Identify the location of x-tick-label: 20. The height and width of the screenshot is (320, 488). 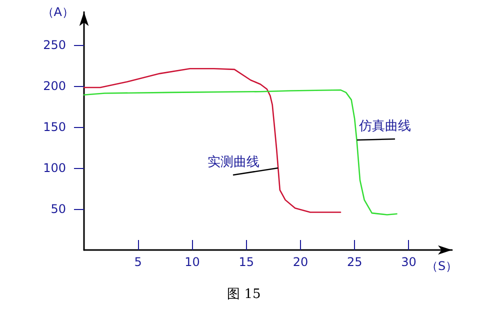
(300, 262).